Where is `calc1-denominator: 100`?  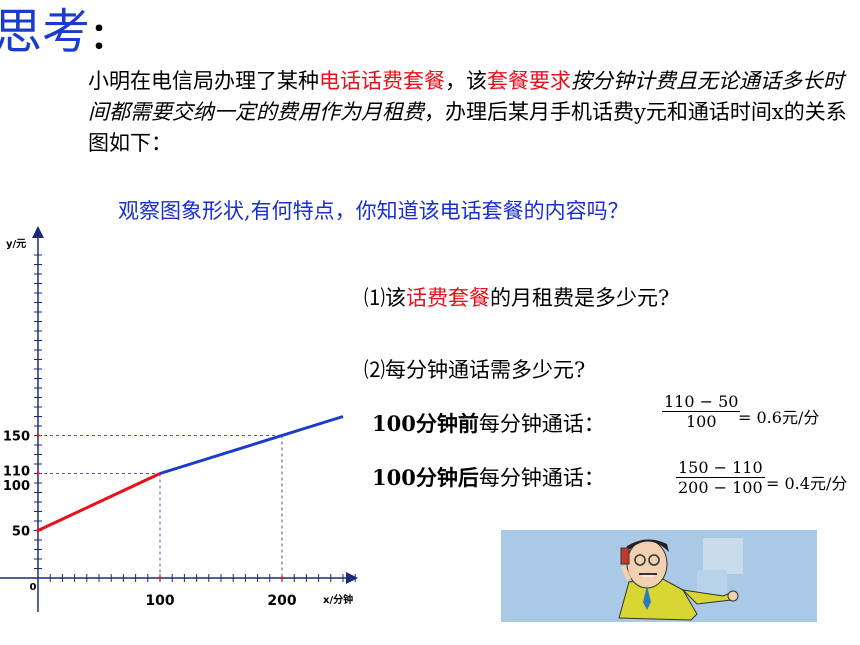
calc1-denominator: 100 is located at coordinates (701, 421).